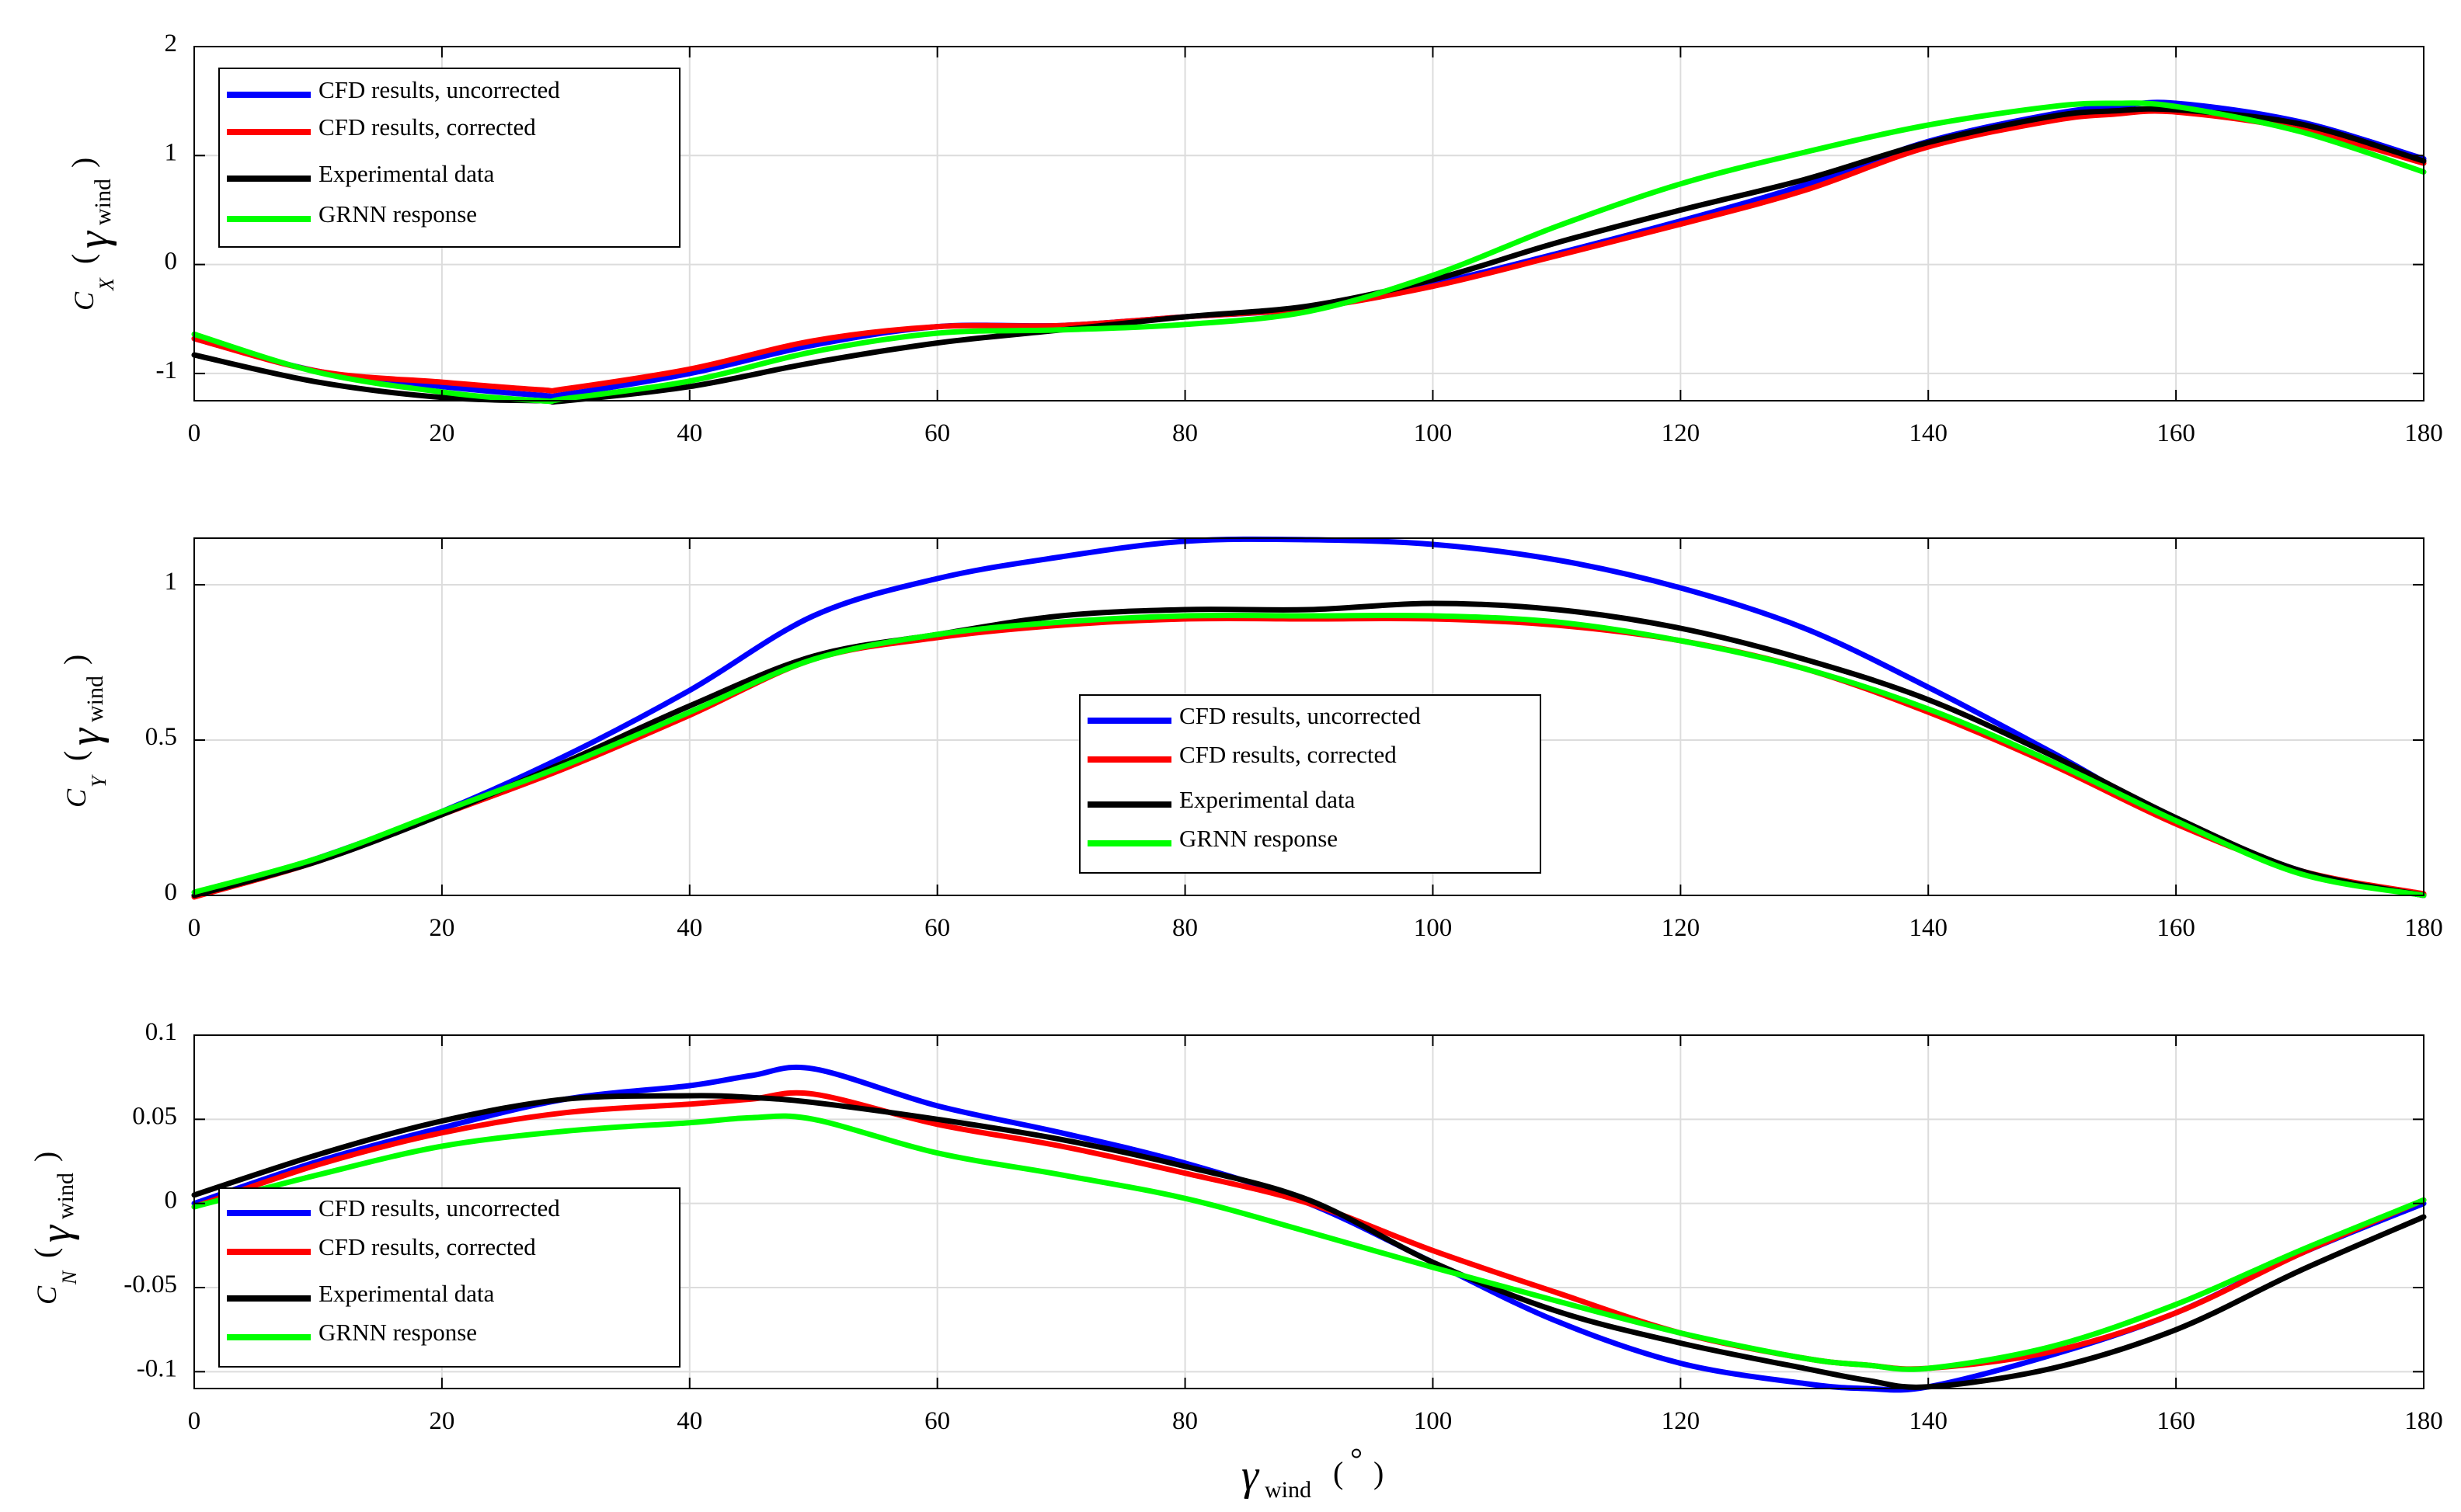 The image size is (2461, 1512). Describe the element at coordinates (45, 1157) in the screenshot. I see `panel-cn-ylabel-close: )` at that location.